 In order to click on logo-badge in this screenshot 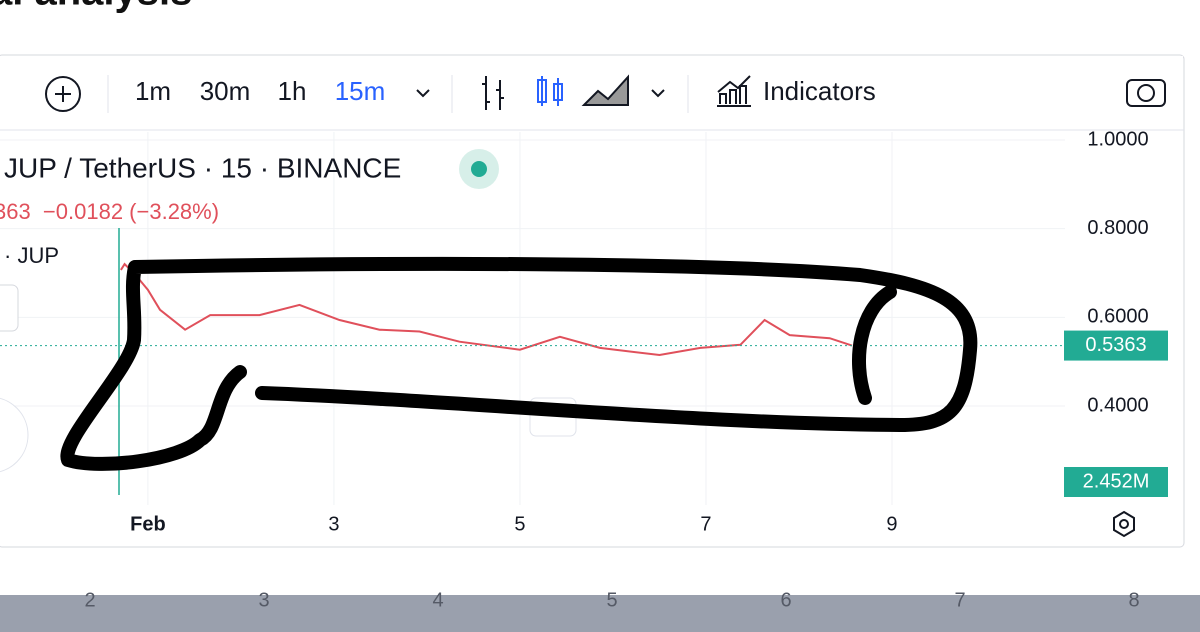, I will do `click(14, 435)`.